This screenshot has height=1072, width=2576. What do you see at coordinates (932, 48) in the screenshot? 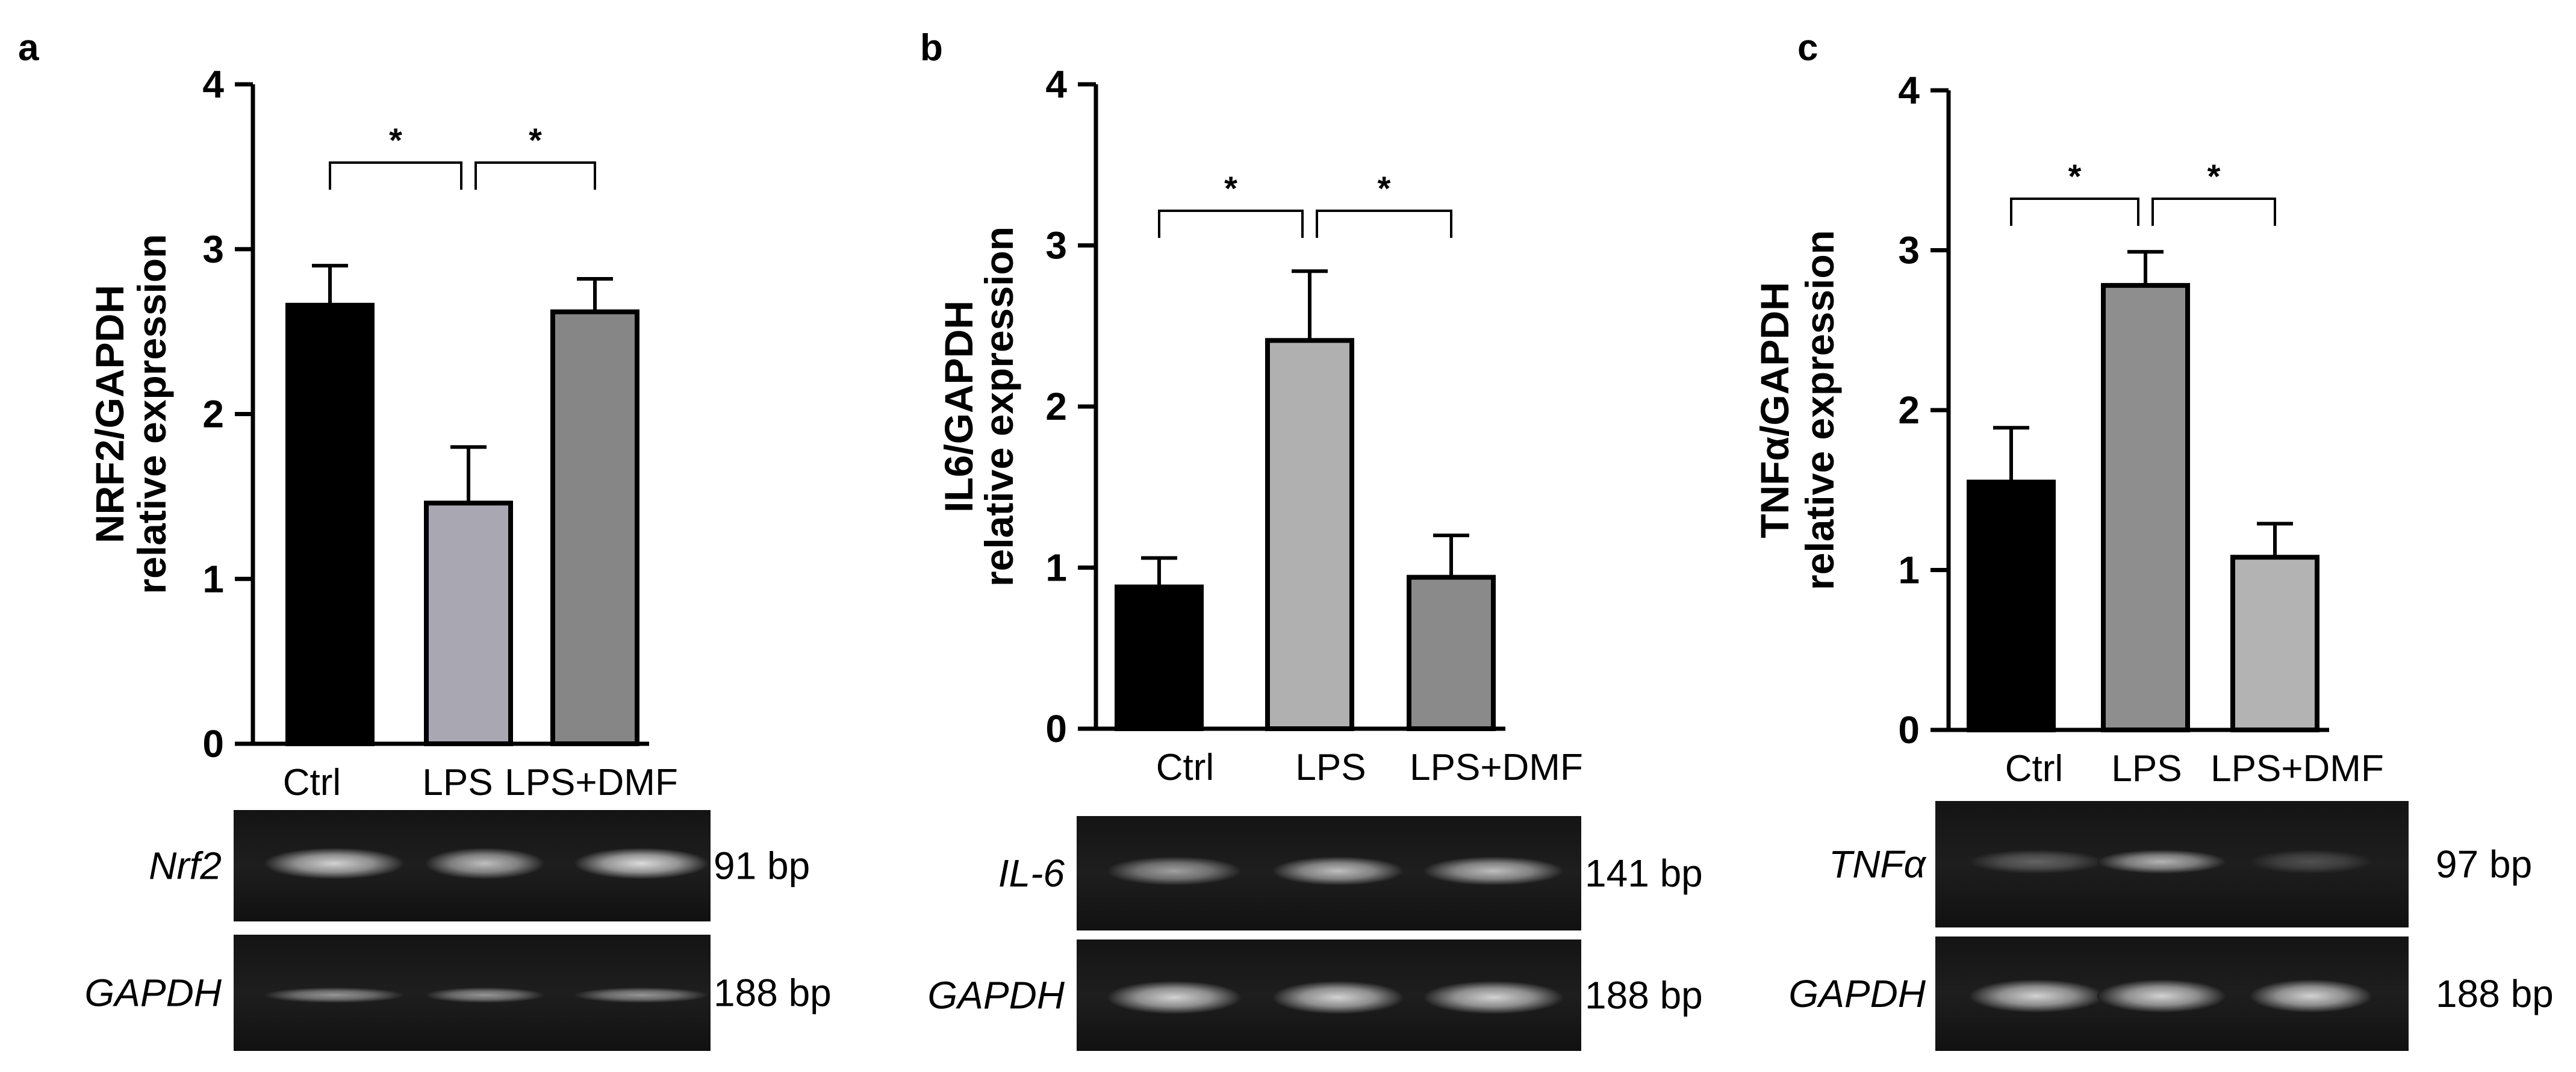
I see `panel-letter: b` at bounding box center [932, 48].